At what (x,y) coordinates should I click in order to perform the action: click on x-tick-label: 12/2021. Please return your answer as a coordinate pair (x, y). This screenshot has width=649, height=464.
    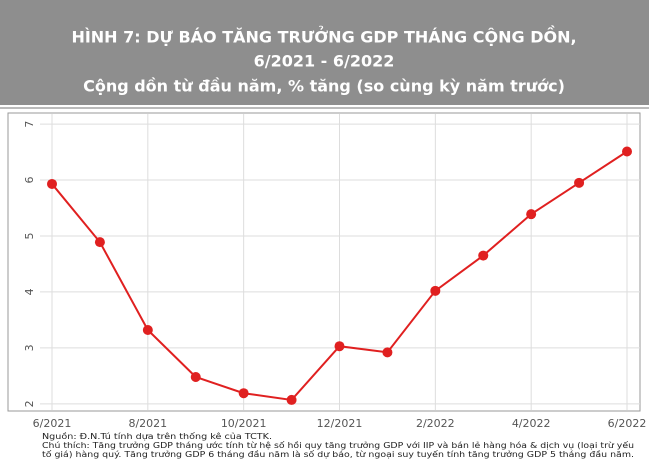
    Looking at the image, I should click on (340, 423).